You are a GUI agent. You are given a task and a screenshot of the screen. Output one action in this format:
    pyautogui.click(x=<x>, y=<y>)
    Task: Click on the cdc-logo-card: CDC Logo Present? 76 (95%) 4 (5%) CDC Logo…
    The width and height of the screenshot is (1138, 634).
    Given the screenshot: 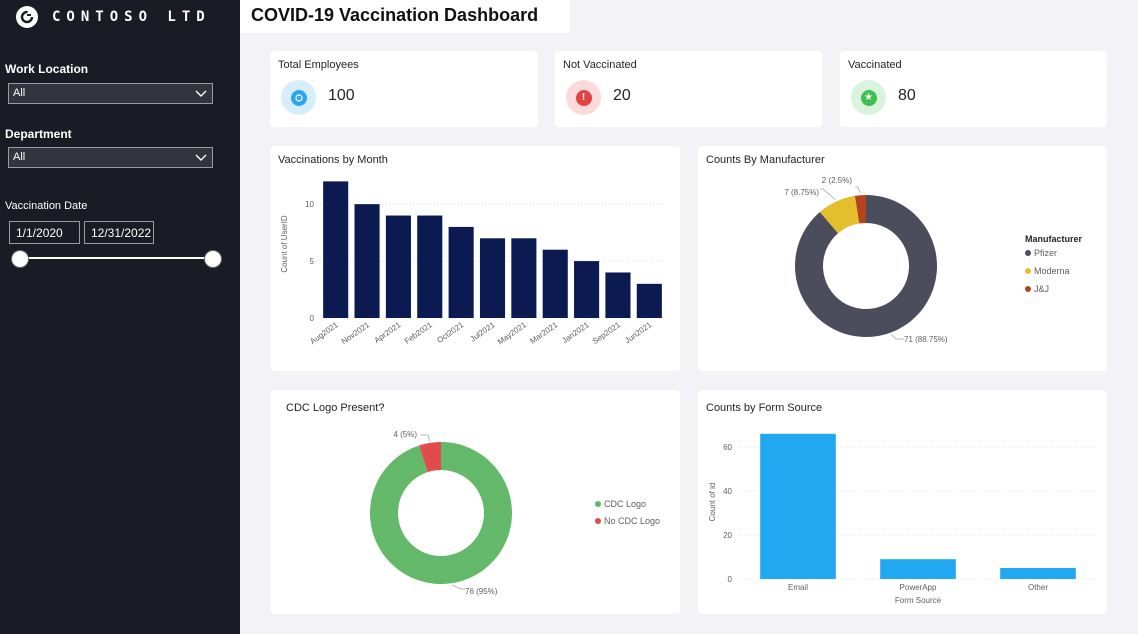 What is the action you would take?
    pyautogui.click(x=475, y=502)
    